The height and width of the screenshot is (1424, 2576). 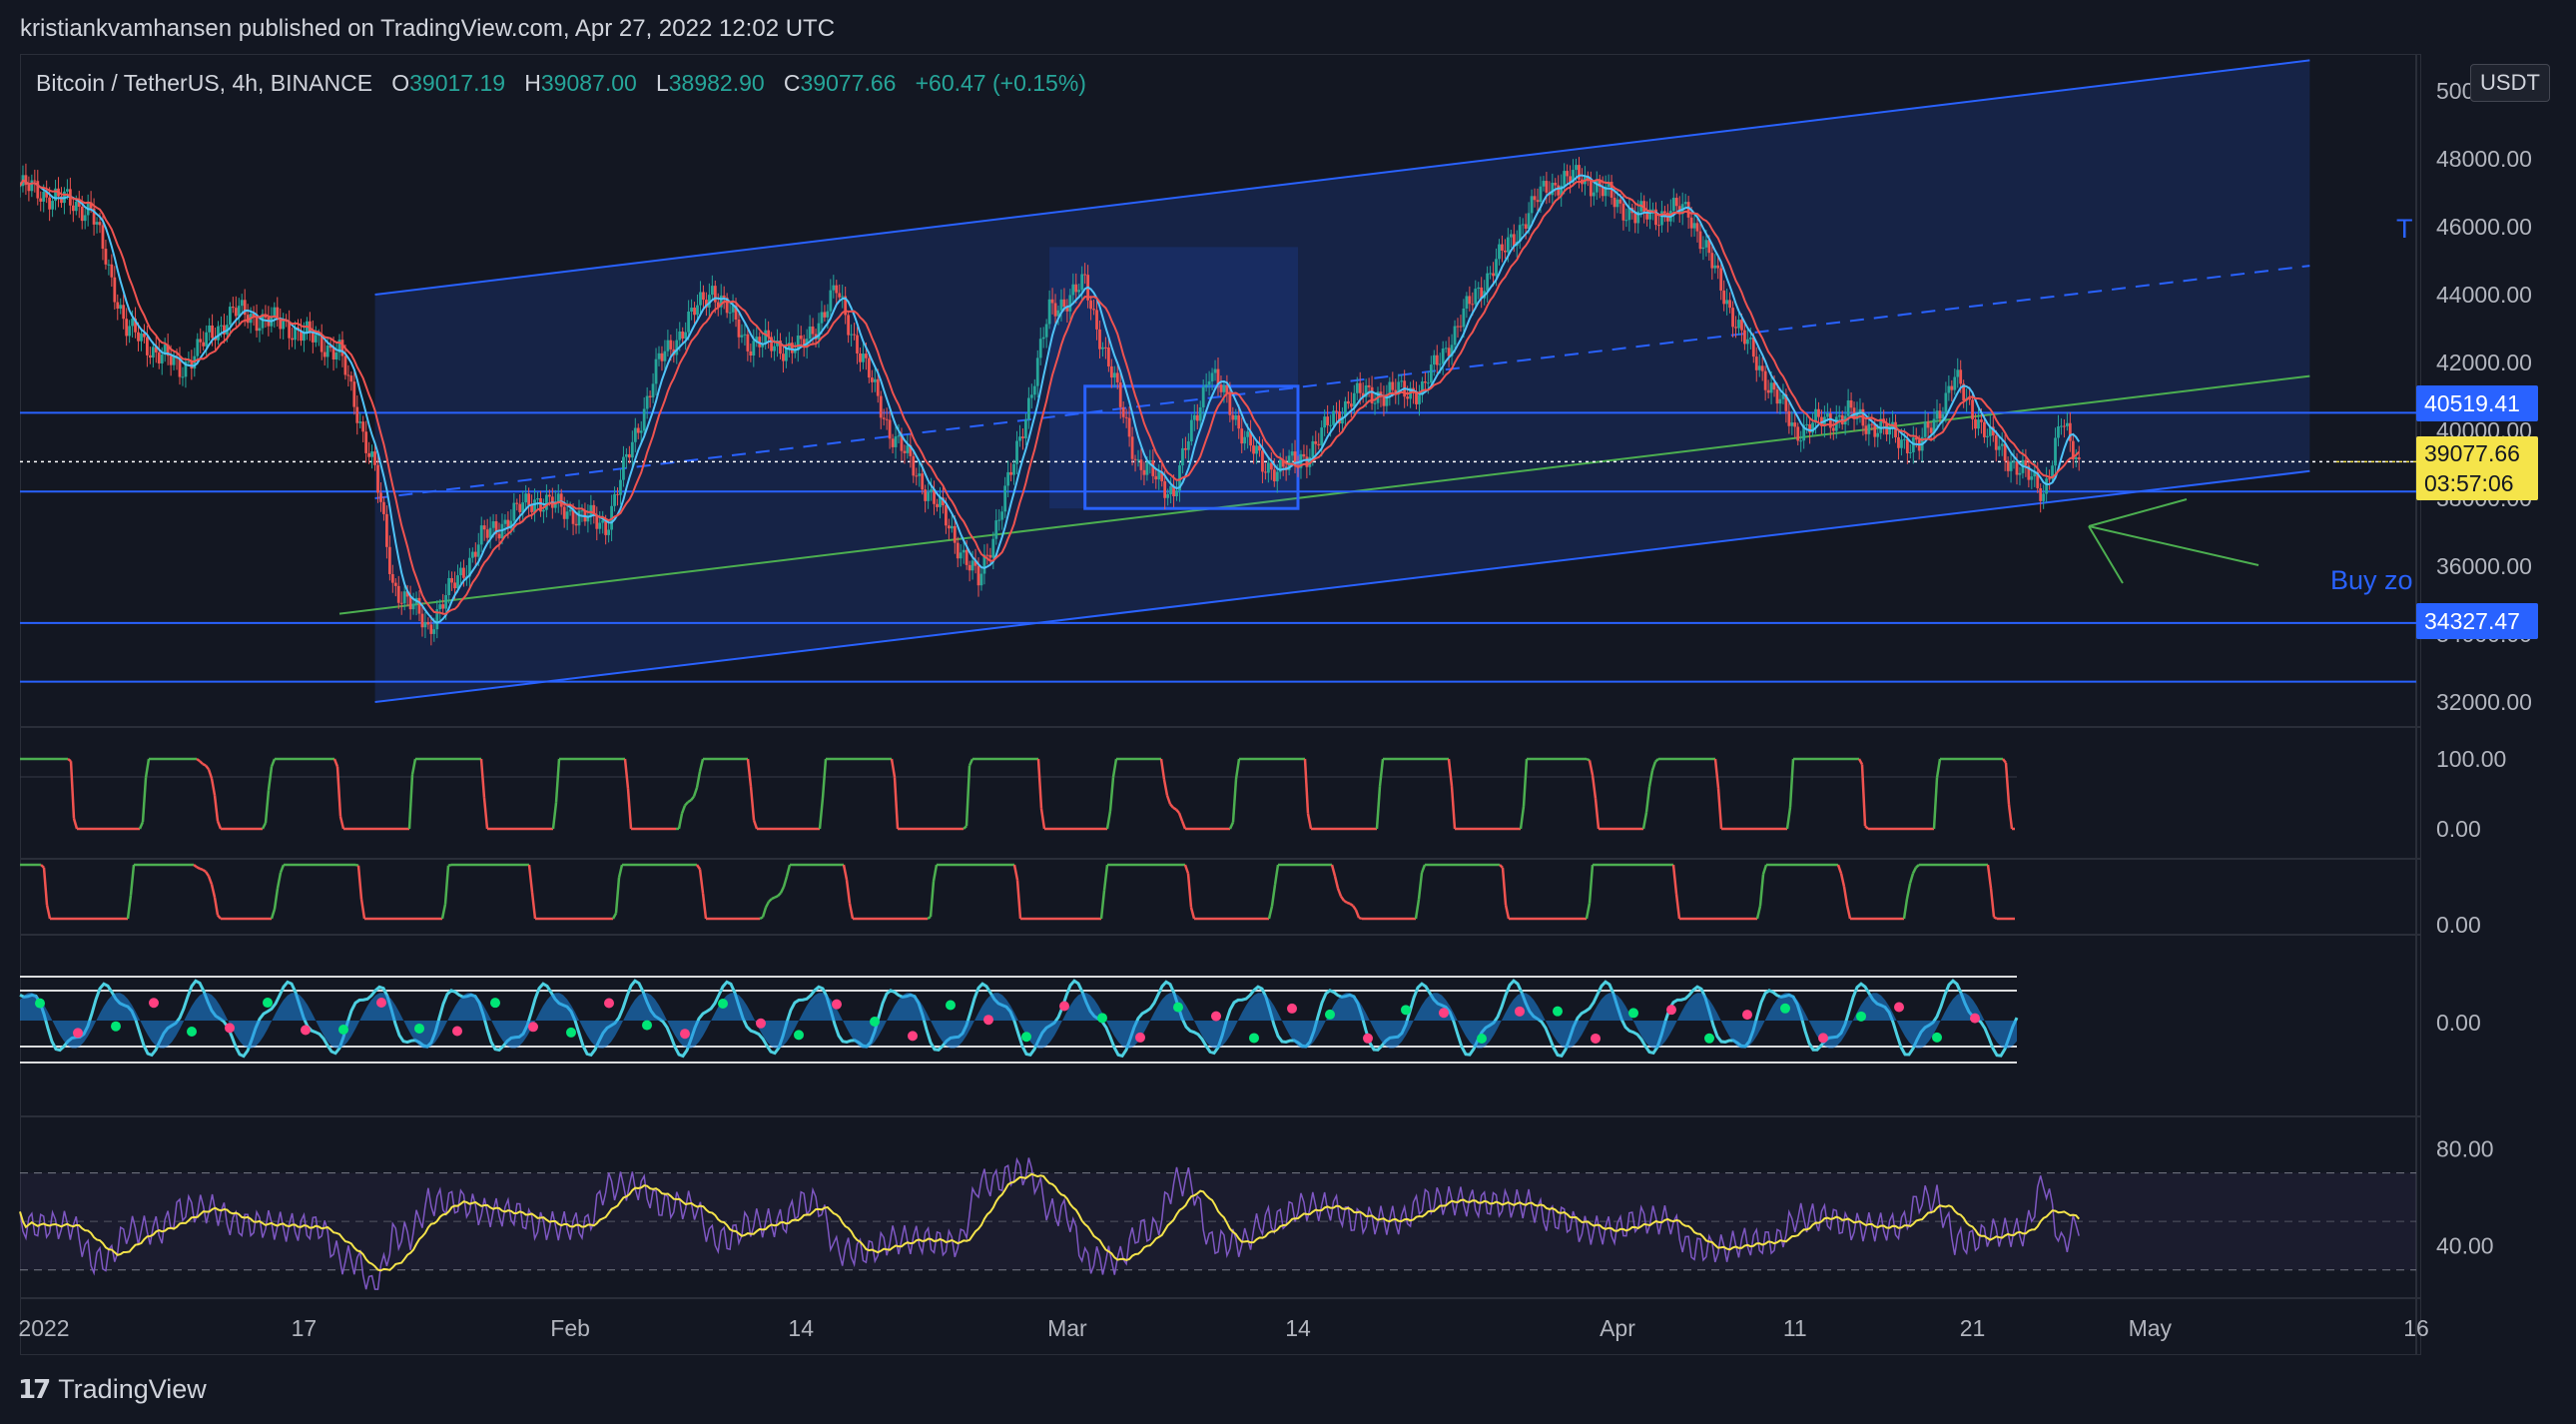 I want to click on channel-annotation: T, so click(x=2404, y=229).